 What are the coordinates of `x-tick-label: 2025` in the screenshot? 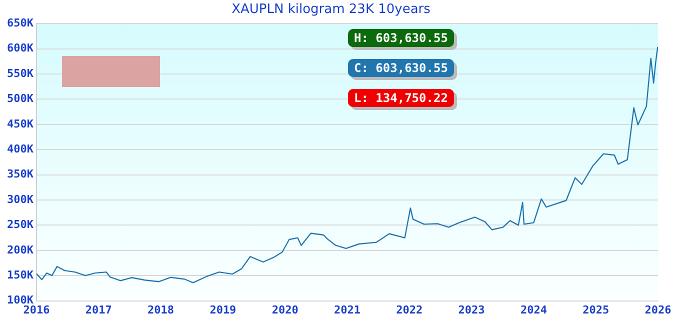 It's located at (596, 309).